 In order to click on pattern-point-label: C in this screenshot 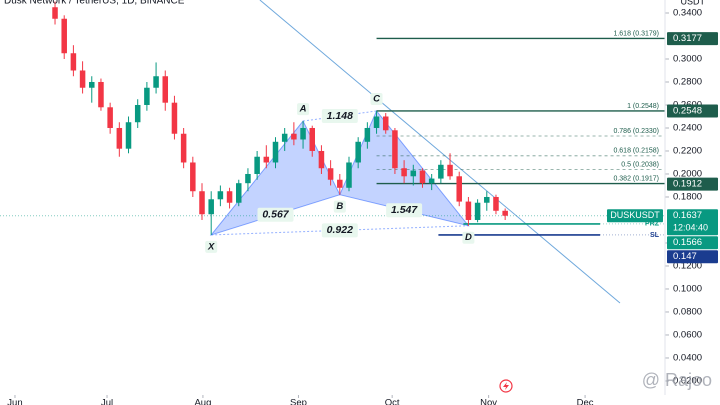, I will do `click(376, 98)`.